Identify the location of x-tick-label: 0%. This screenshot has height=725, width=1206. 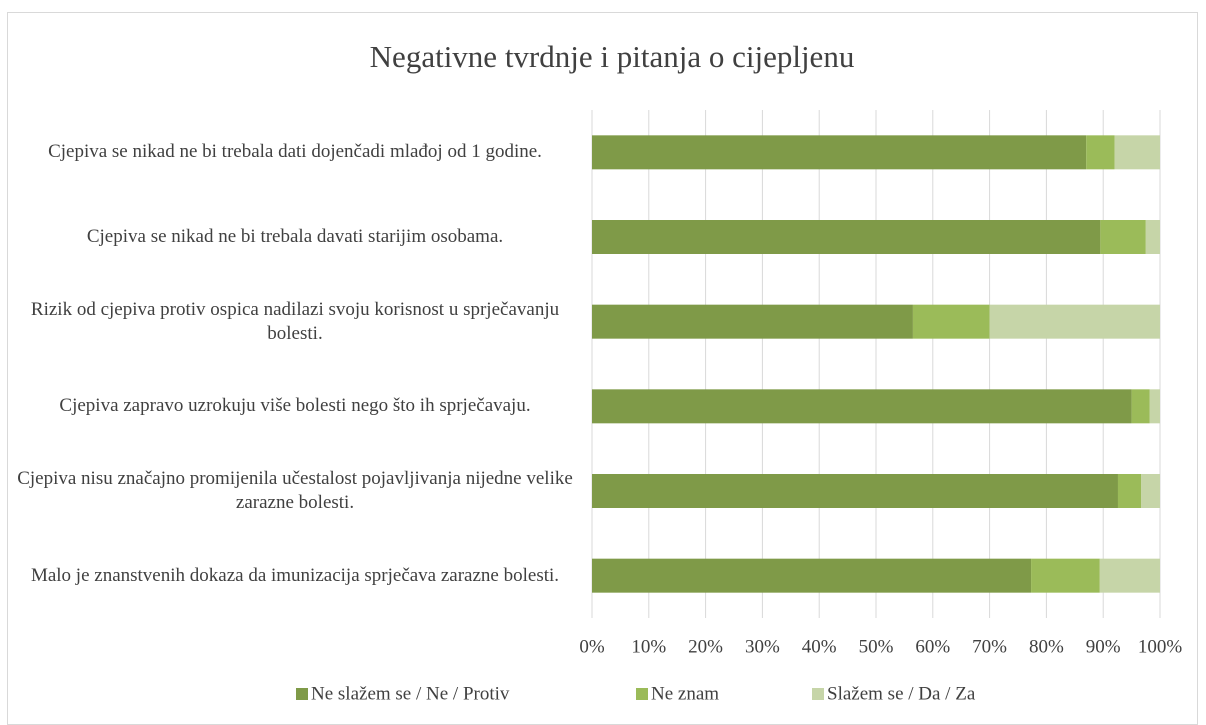
(592, 646).